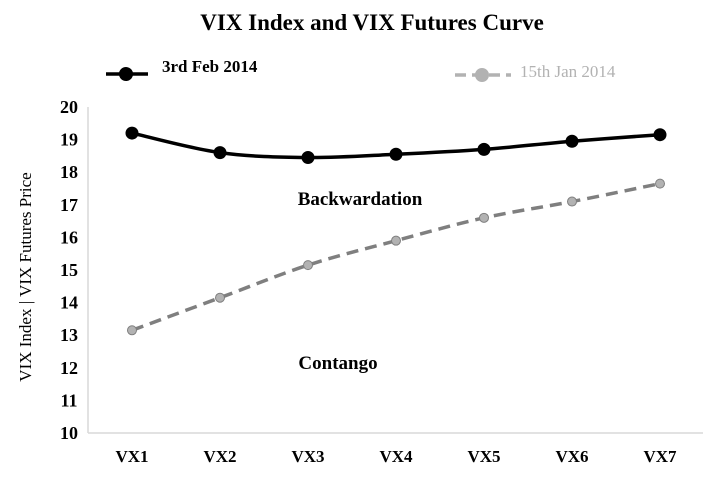 Image resolution: width=720 pixels, height=484 pixels. Describe the element at coordinates (568, 71) in the screenshot. I see `legend-label-jan: 15th Jan 2014` at that location.